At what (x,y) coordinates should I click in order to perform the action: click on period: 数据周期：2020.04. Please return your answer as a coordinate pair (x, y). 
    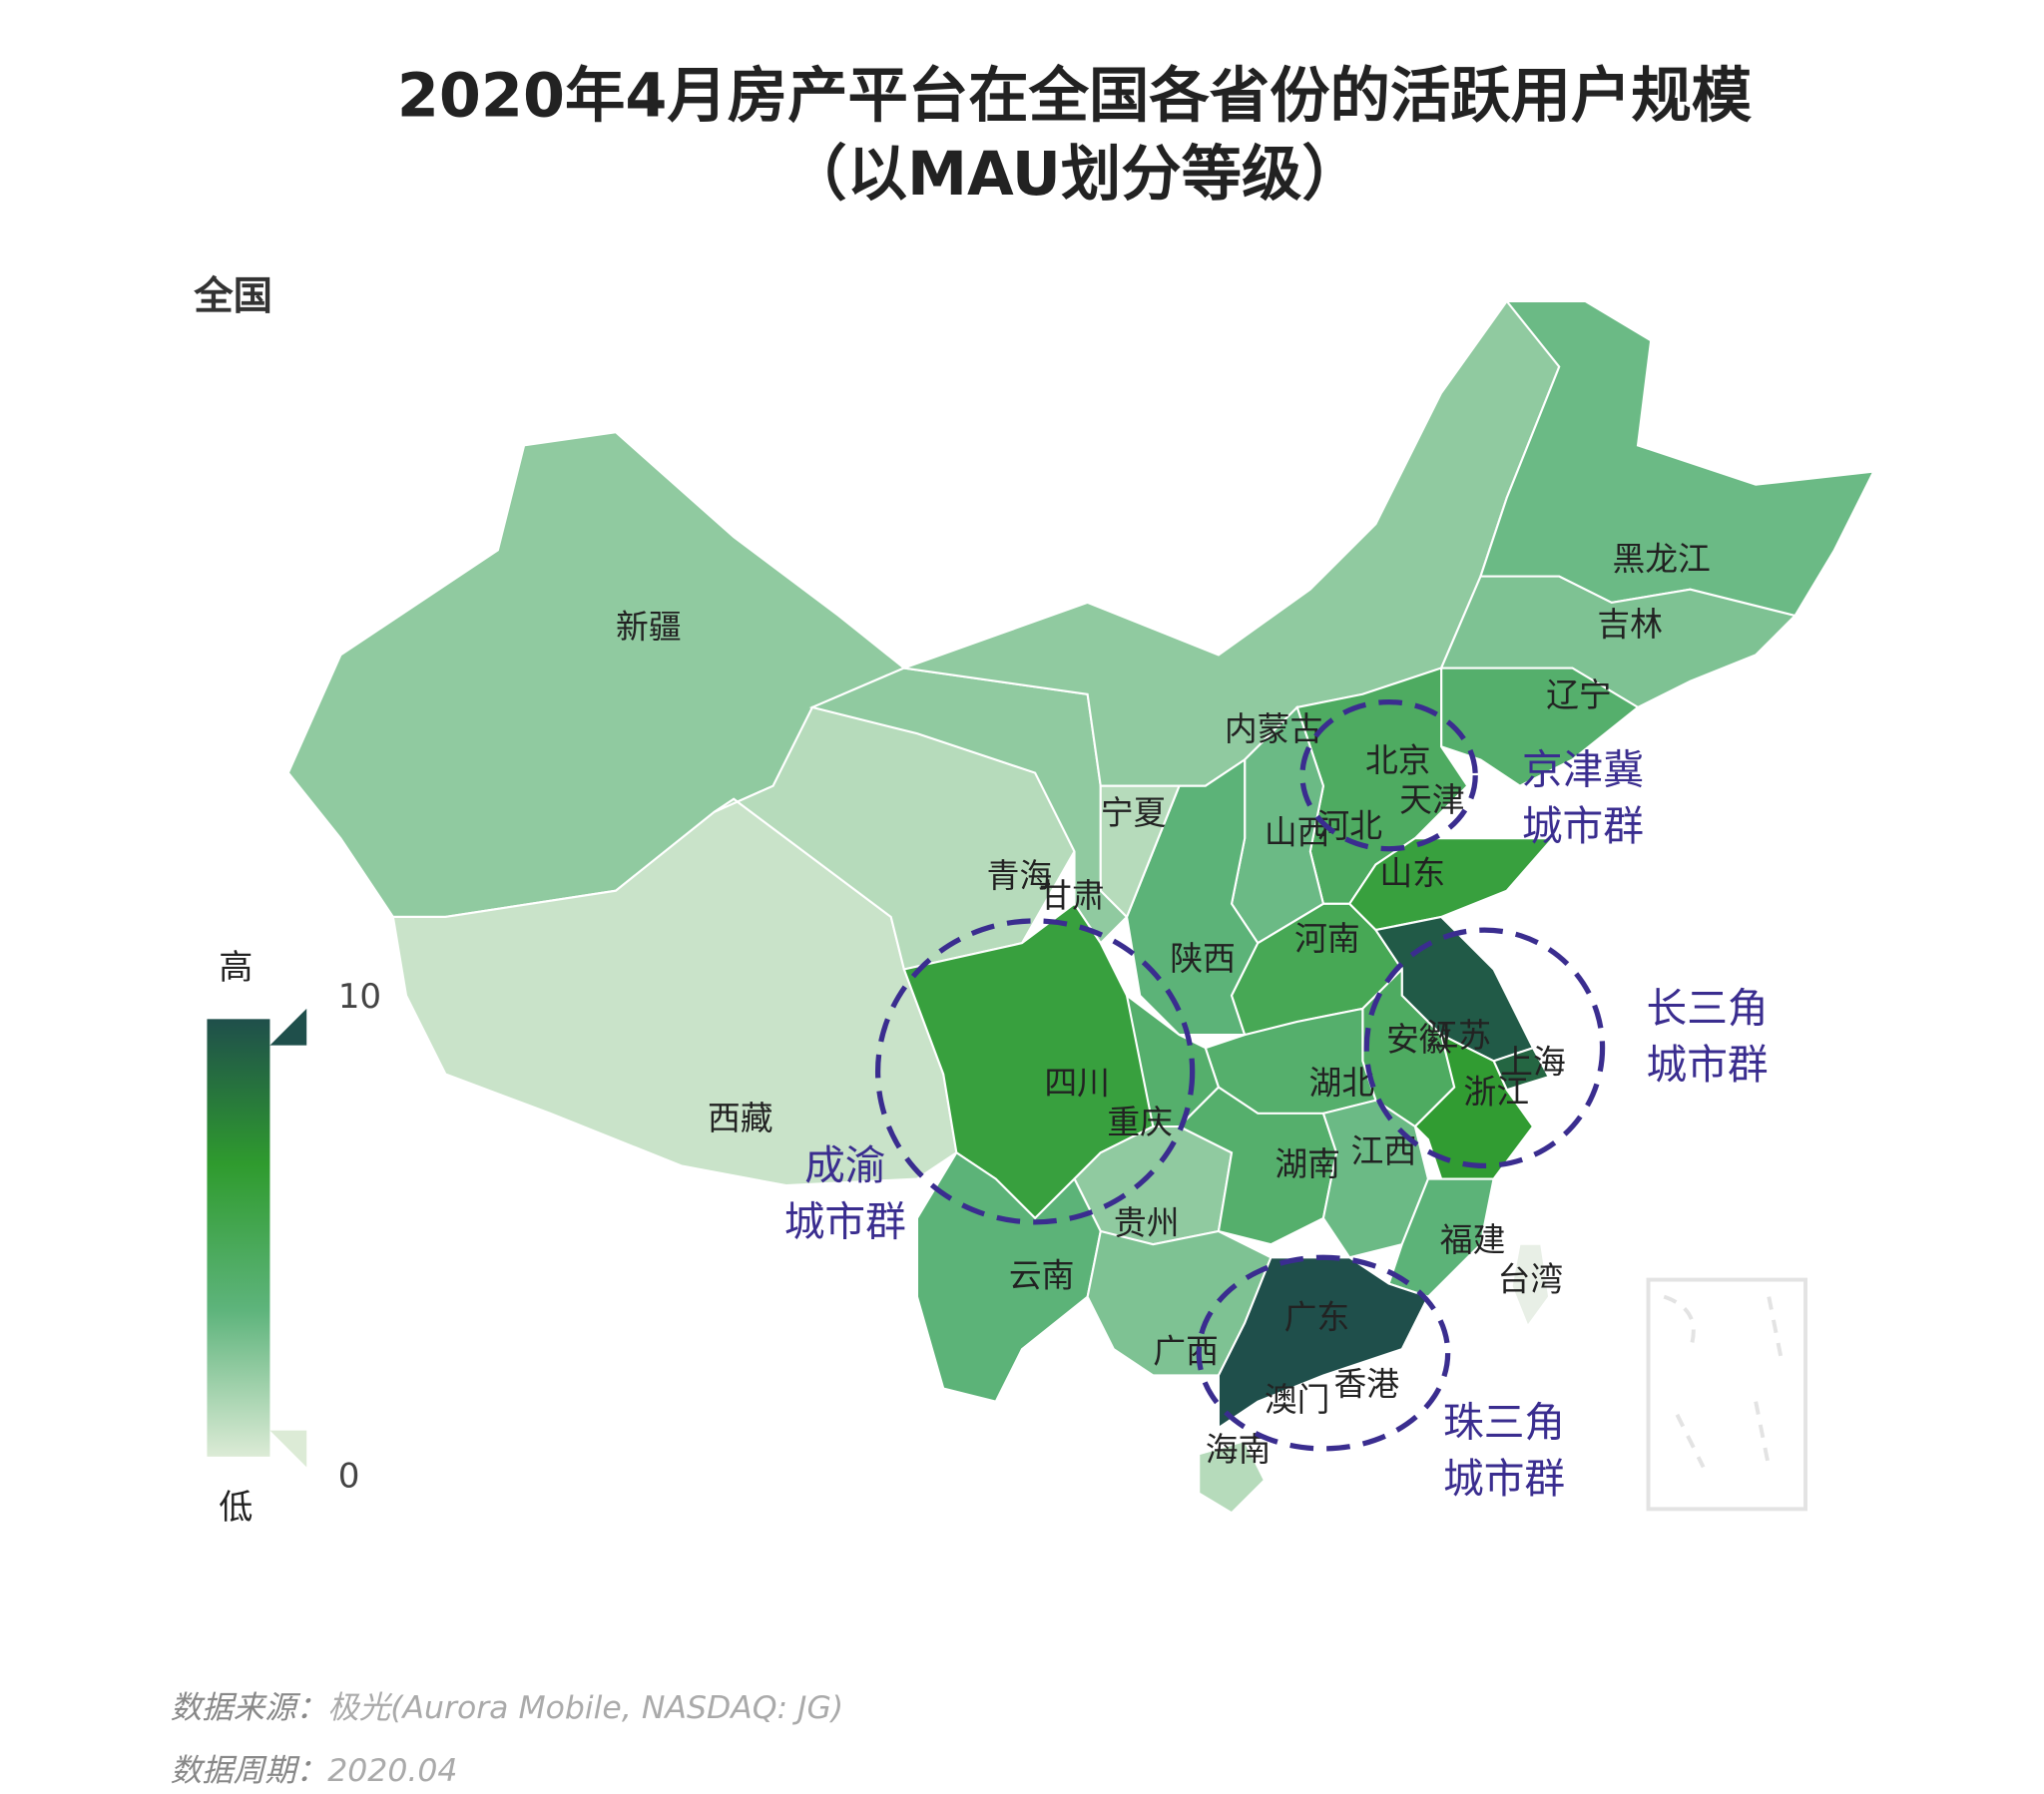
    Looking at the image, I should click on (314, 1771).